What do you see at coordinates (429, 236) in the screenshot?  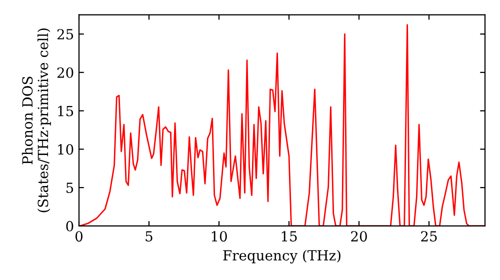 I see `x-tick-label: 25` at bounding box center [429, 236].